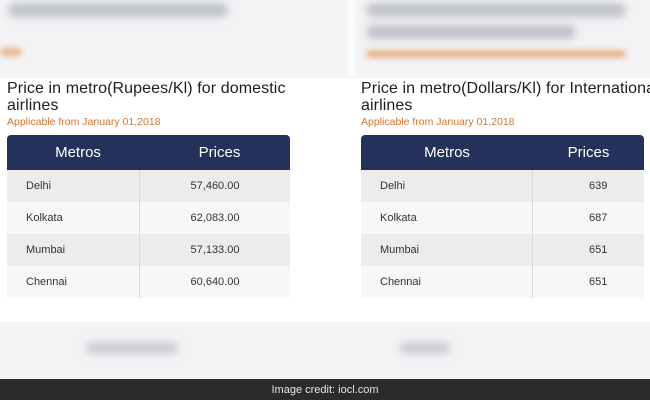 This screenshot has height=400, width=650. Describe the element at coordinates (215, 186) in the screenshot. I see `price-cell: 57,460.00` at that location.